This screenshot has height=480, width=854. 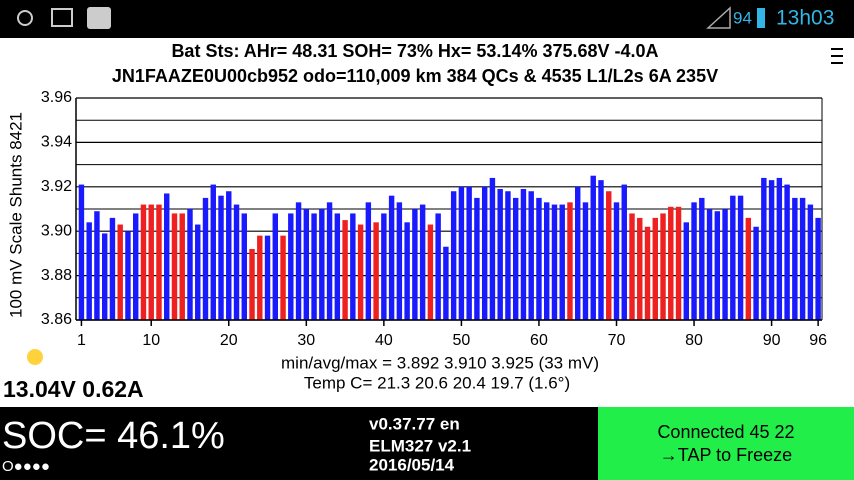 What do you see at coordinates (56, 97) in the screenshot?
I see `y-tick-label: 3.96` at bounding box center [56, 97].